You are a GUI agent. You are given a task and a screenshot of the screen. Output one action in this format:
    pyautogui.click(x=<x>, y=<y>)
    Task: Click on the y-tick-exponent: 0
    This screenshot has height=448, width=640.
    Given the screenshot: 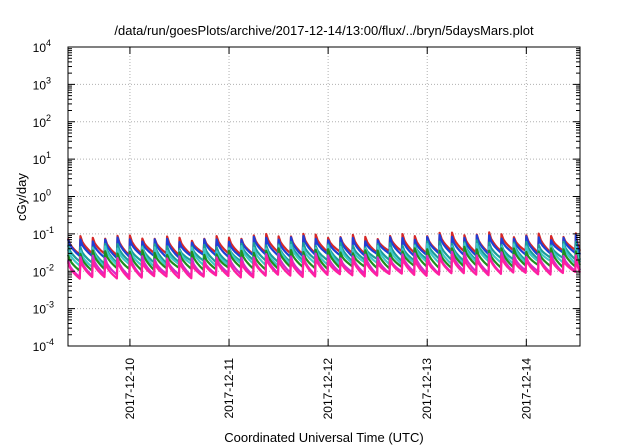 What is the action you would take?
    pyautogui.click(x=48, y=193)
    